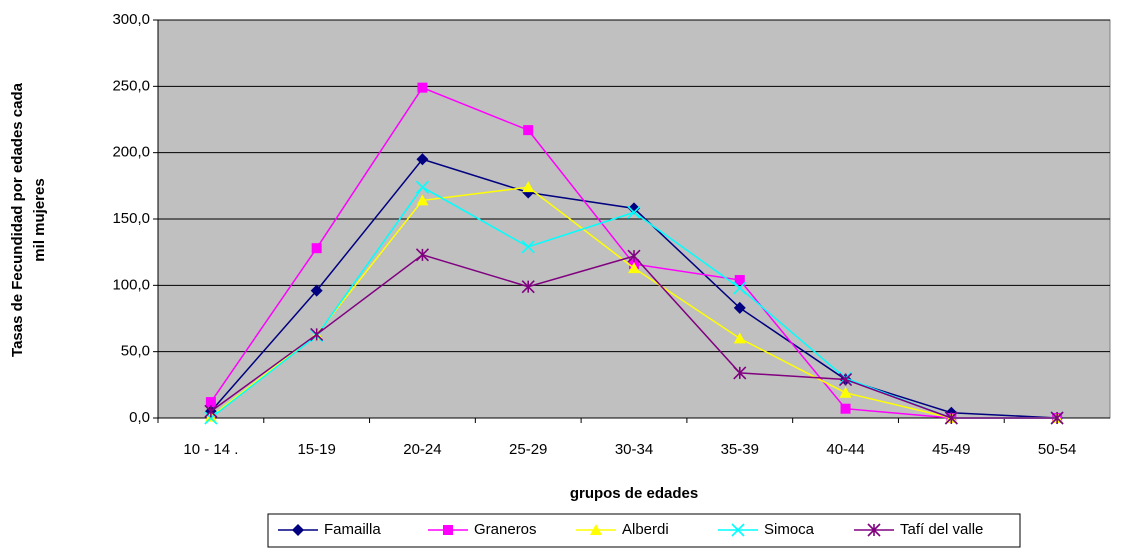 The width and height of the screenshot is (1124, 550). What do you see at coordinates (39, 219) in the screenshot?
I see `y-axis-label: mil mujeres` at bounding box center [39, 219].